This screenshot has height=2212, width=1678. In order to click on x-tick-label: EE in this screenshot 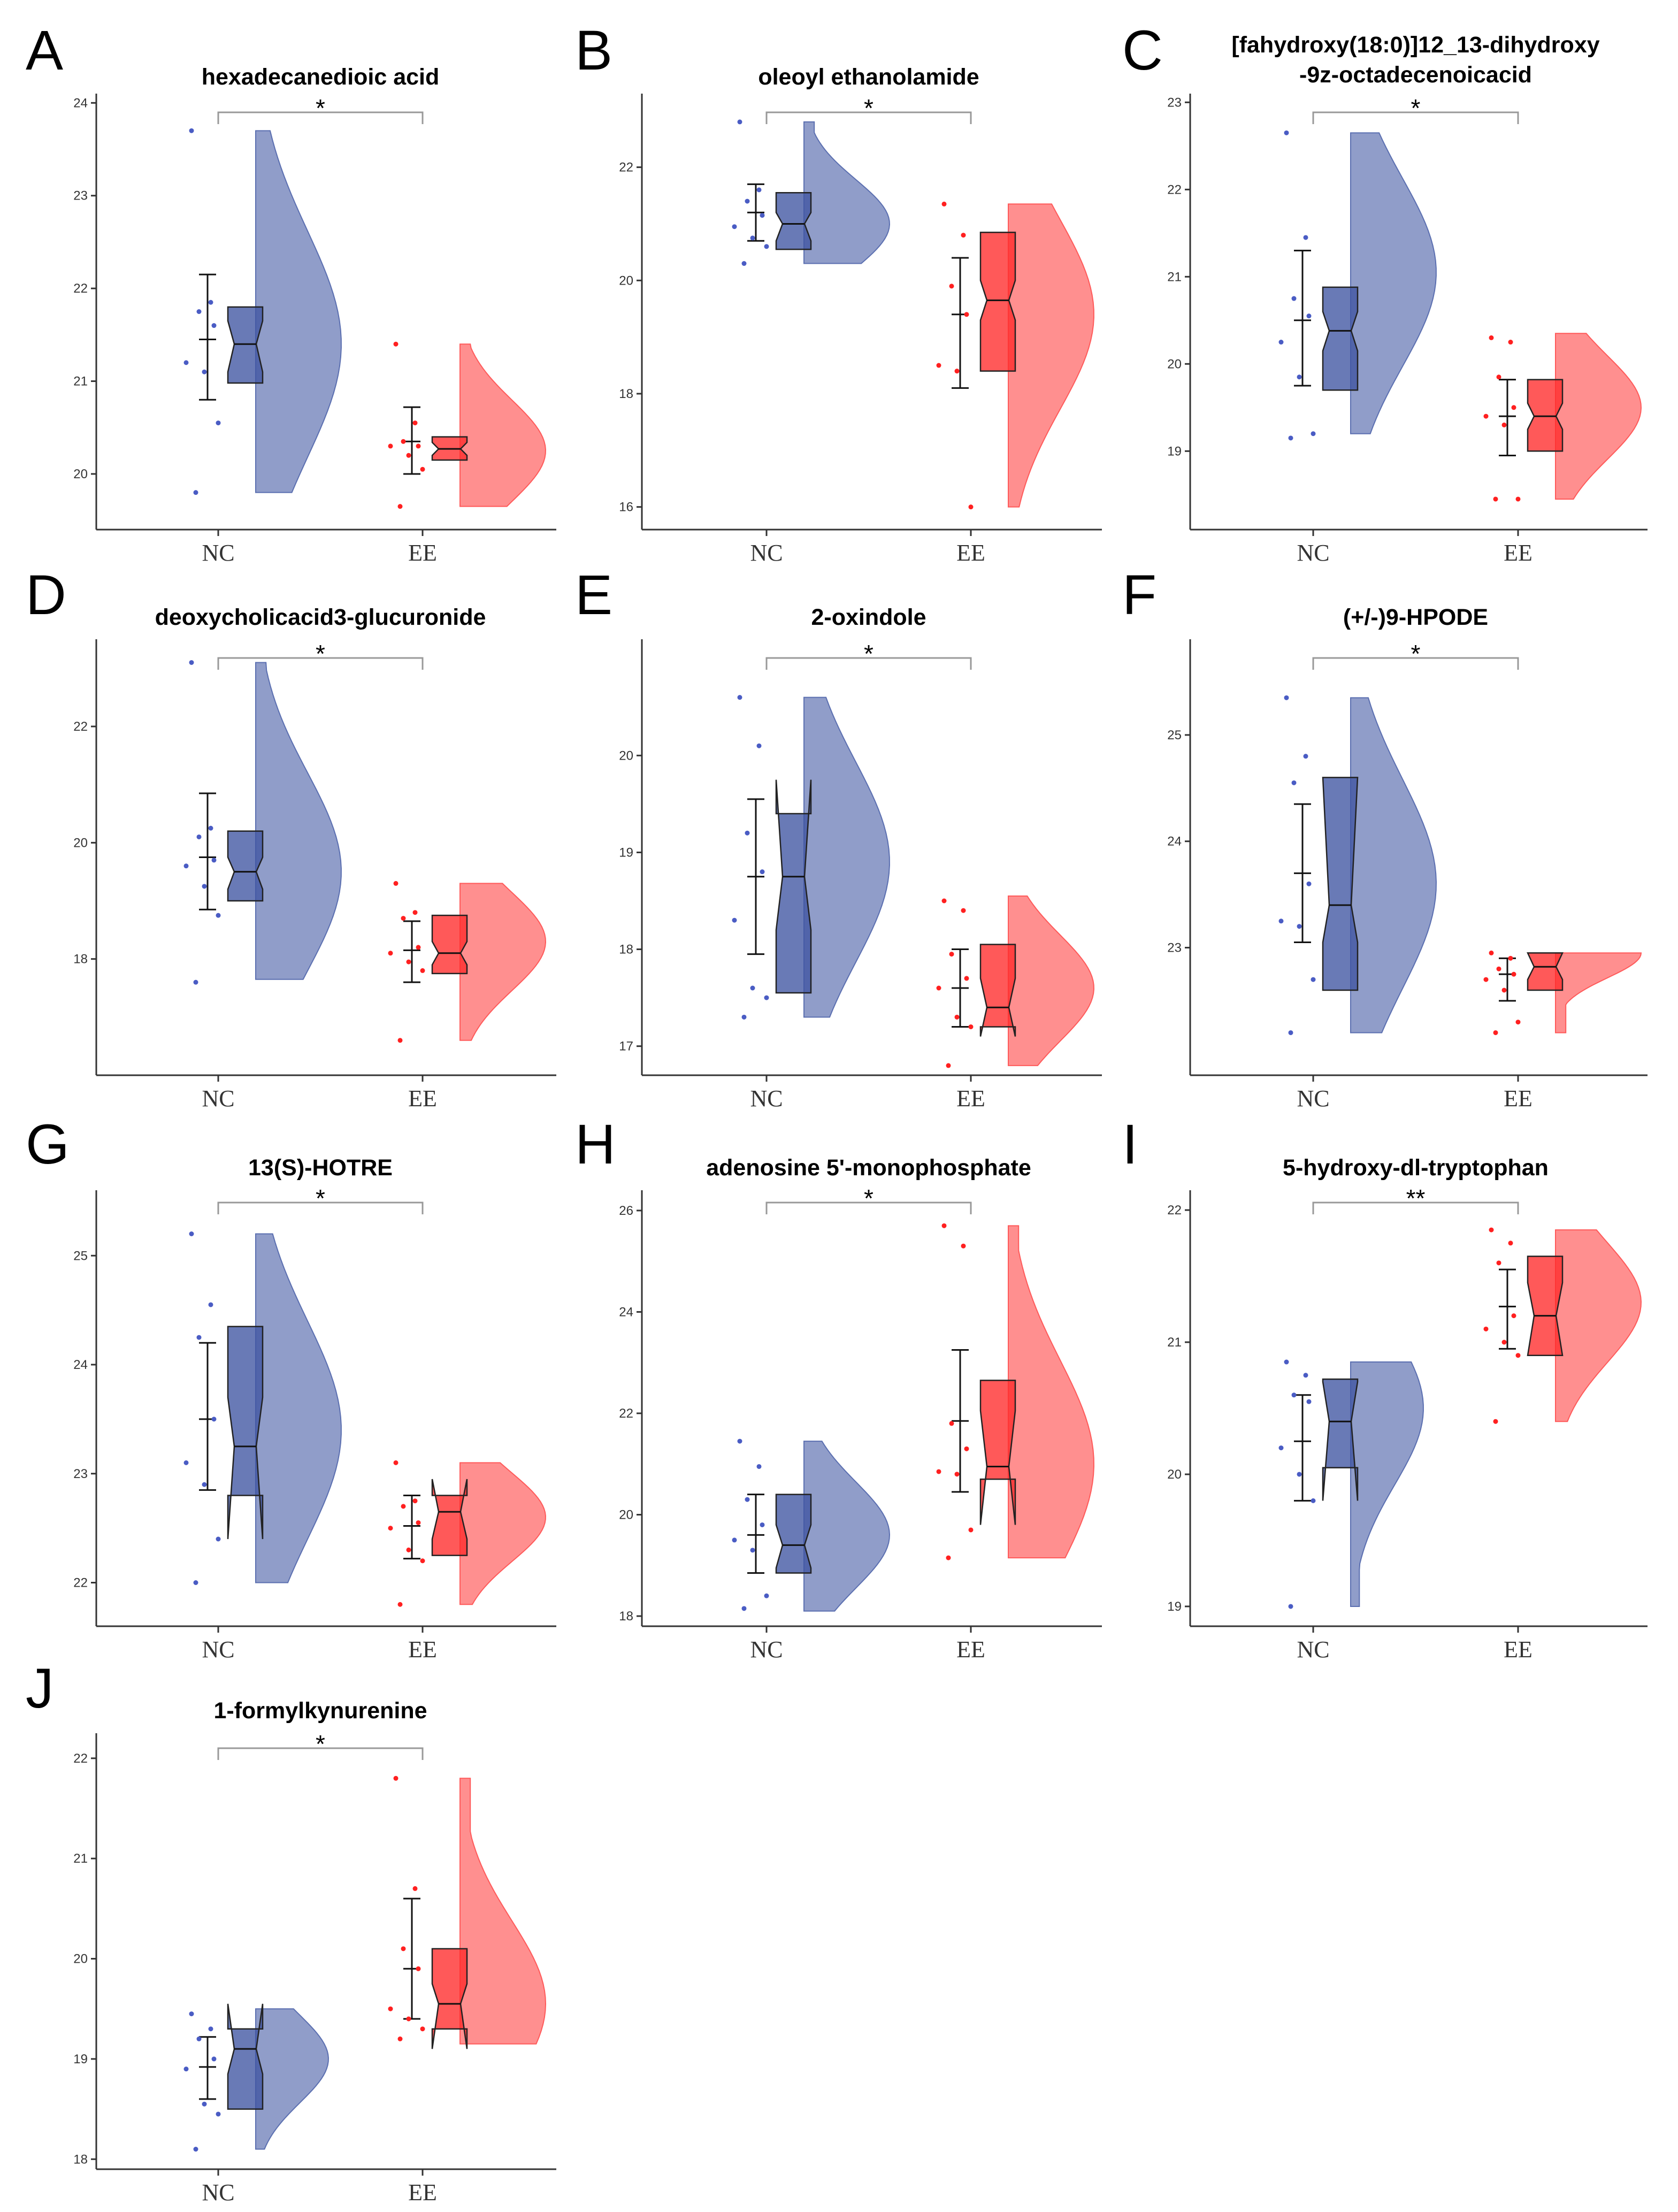, I will do `click(971, 553)`.